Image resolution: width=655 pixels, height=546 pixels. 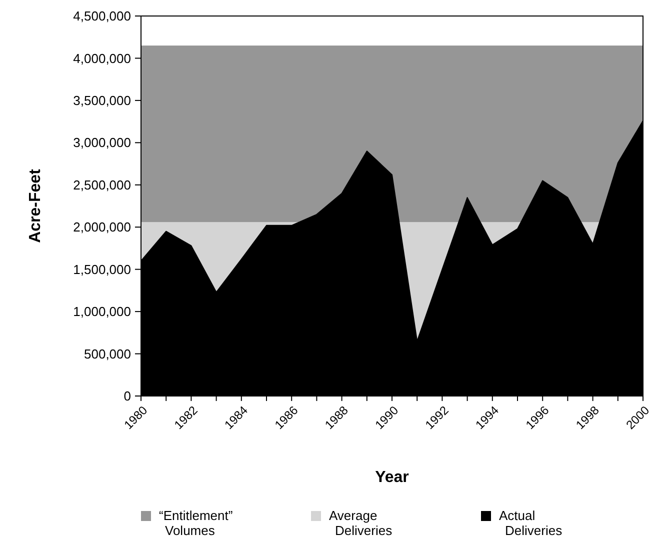 What do you see at coordinates (102, 184) in the screenshot?
I see `y-tick-label: 2,500,000` at bounding box center [102, 184].